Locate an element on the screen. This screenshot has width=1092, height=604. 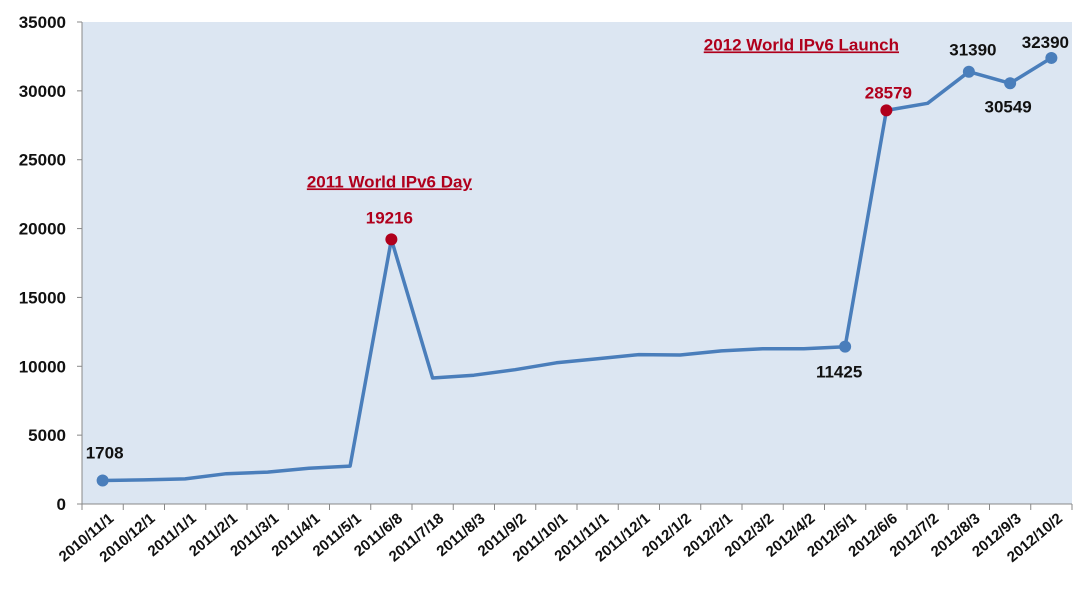
annotation-label: 2012 World IPv6 Launch is located at coordinates (801, 44).